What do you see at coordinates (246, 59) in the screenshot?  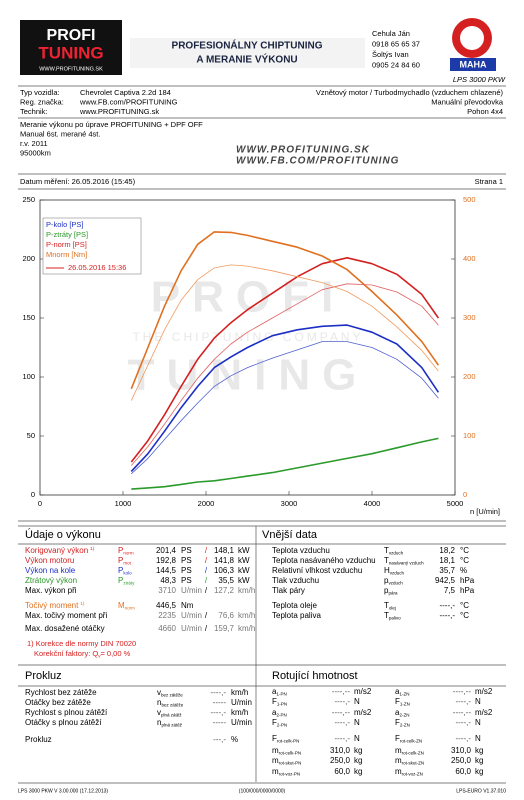 I see `banner-text: A MERANIE VÝKONU` at bounding box center [246, 59].